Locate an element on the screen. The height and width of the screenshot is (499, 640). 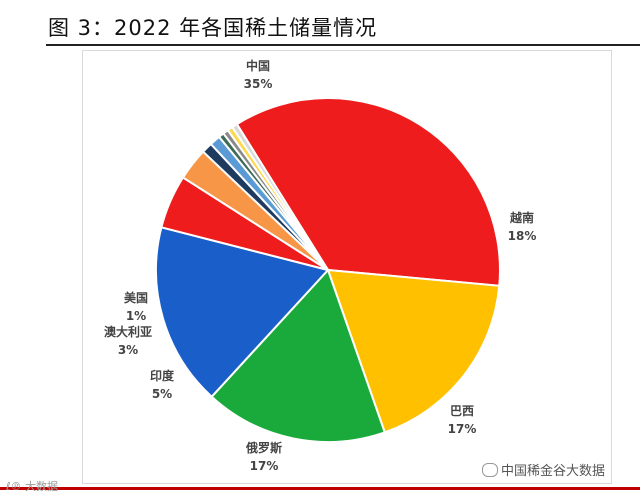
watermark-left-text: 大数据 is located at coordinates (42, 486).